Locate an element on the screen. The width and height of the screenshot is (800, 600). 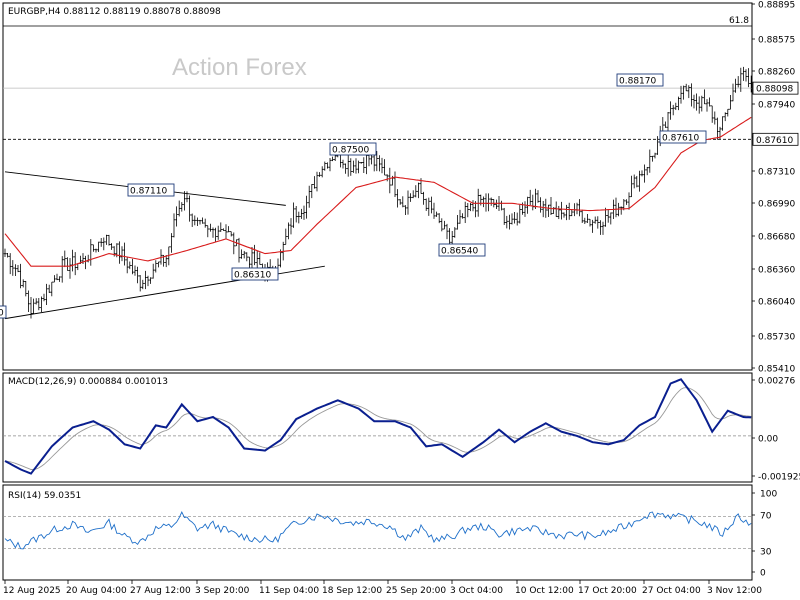
price-annotation: 0.86310 is located at coordinates (255, 274).